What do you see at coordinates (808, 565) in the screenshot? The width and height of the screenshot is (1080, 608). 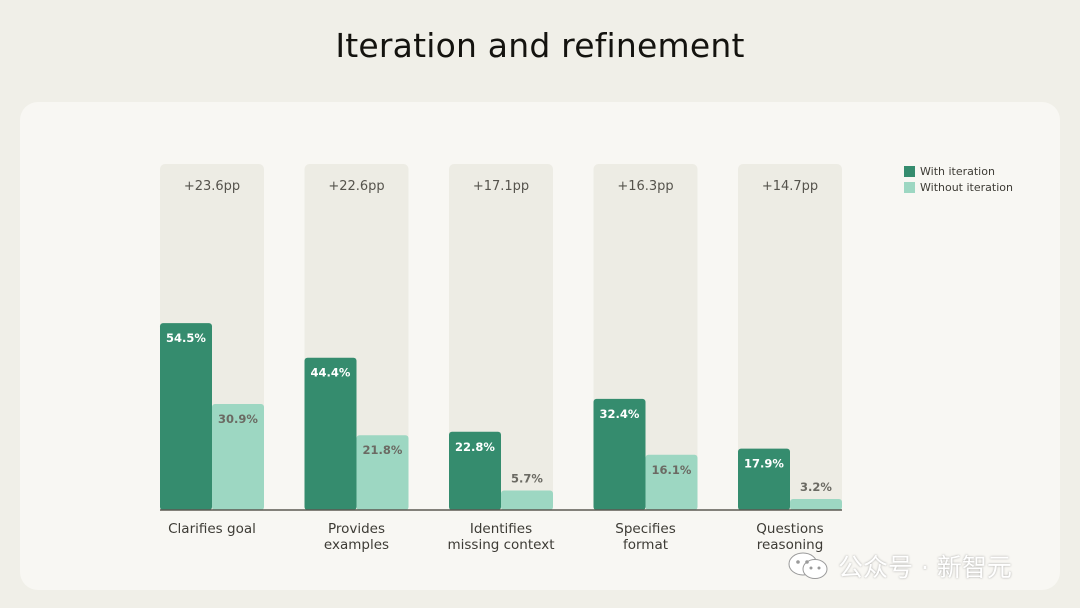 I see `wechat-icon` at bounding box center [808, 565].